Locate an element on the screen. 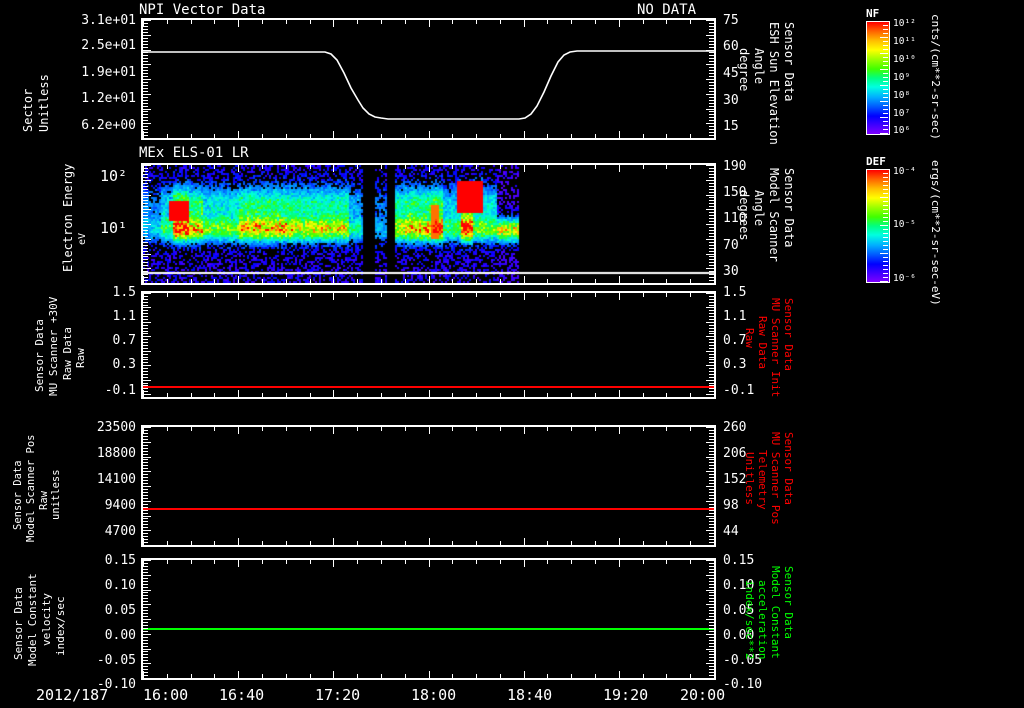 This screenshot has height=708, width=1024. panel5-right-axis-label-3: acceleration is located at coordinates (762, 620).